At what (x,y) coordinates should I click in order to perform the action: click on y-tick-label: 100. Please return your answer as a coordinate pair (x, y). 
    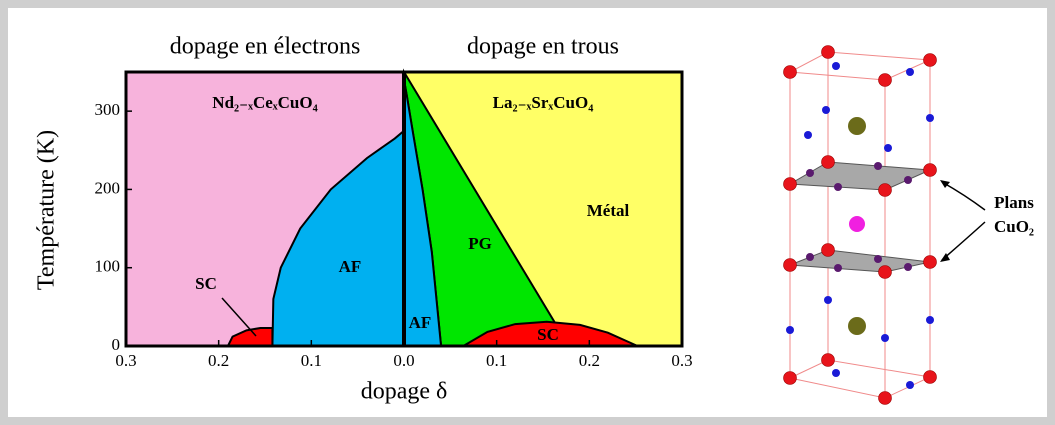
    Looking at the image, I should click on (108, 266).